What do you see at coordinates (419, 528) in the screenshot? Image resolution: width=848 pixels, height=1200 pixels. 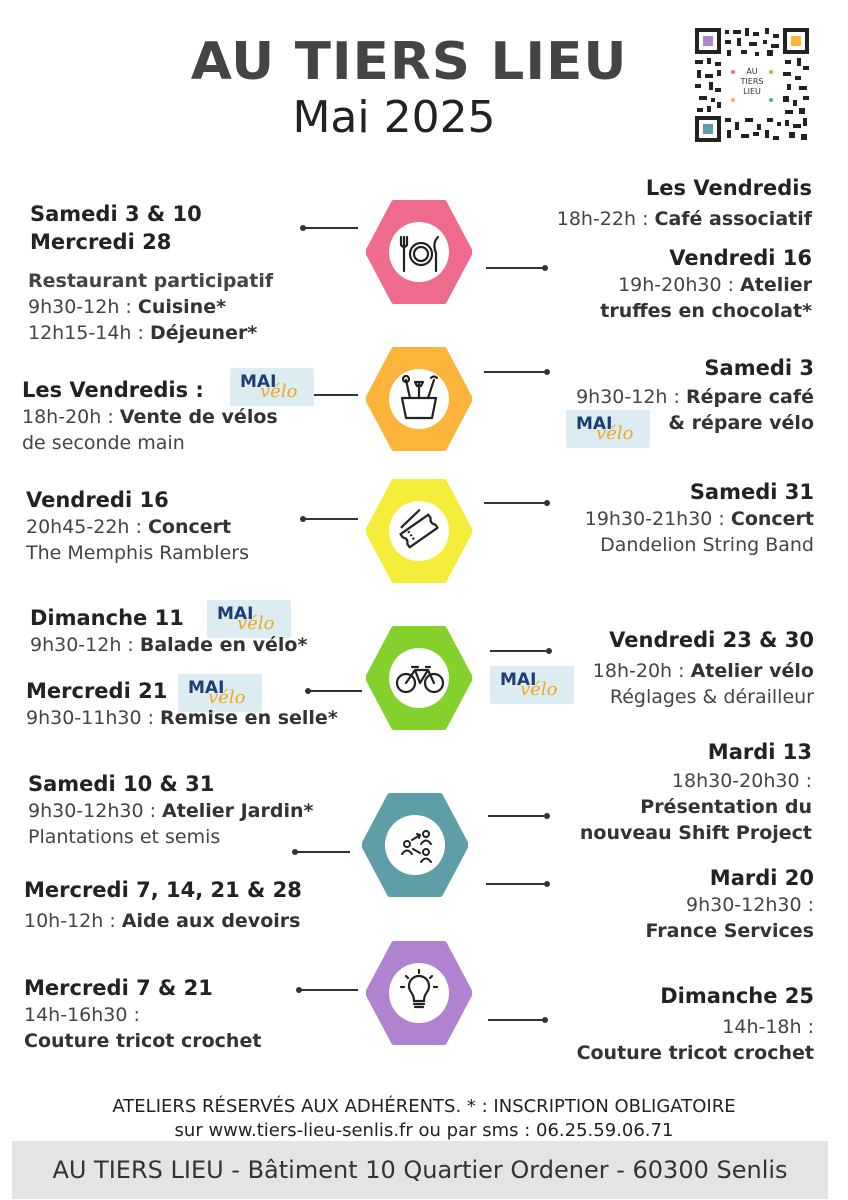 I see `ticket-icon` at bounding box center [419, 528].